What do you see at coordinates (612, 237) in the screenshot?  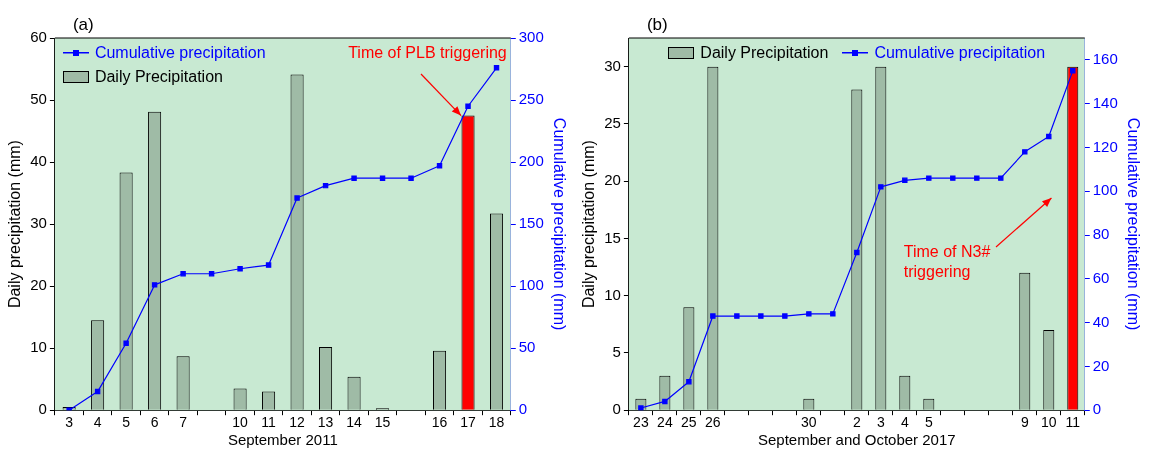 I see `y-tick-label: 15` at bounding box center [612, 237].